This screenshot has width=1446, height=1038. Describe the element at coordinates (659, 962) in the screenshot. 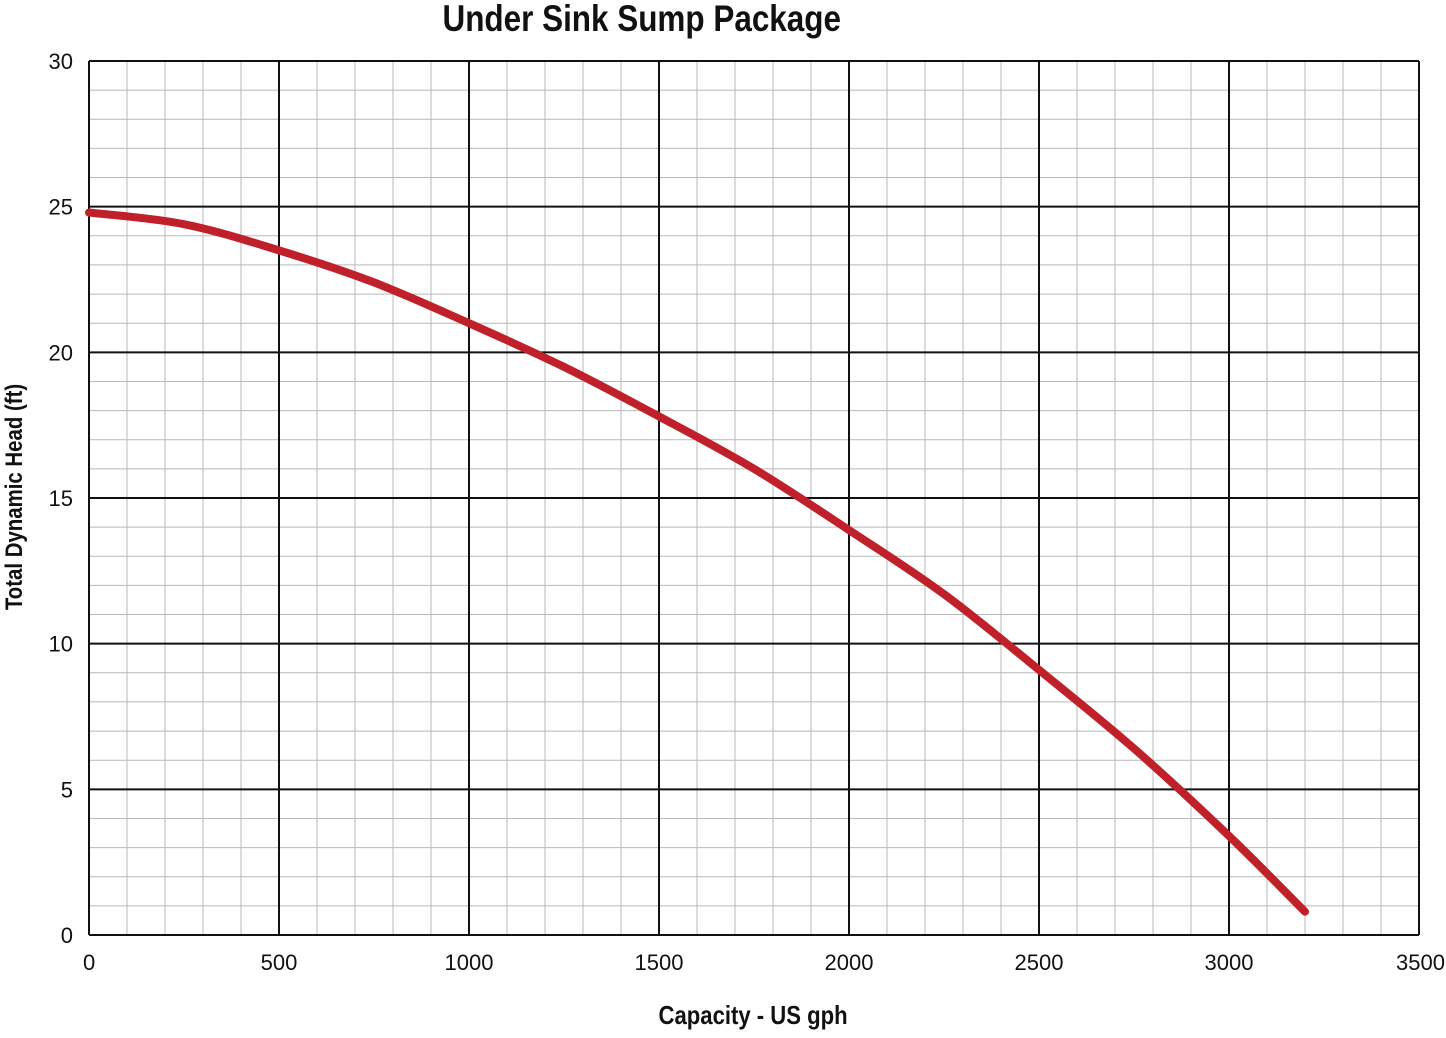

I see `x-tick-label: 1500` at that location.